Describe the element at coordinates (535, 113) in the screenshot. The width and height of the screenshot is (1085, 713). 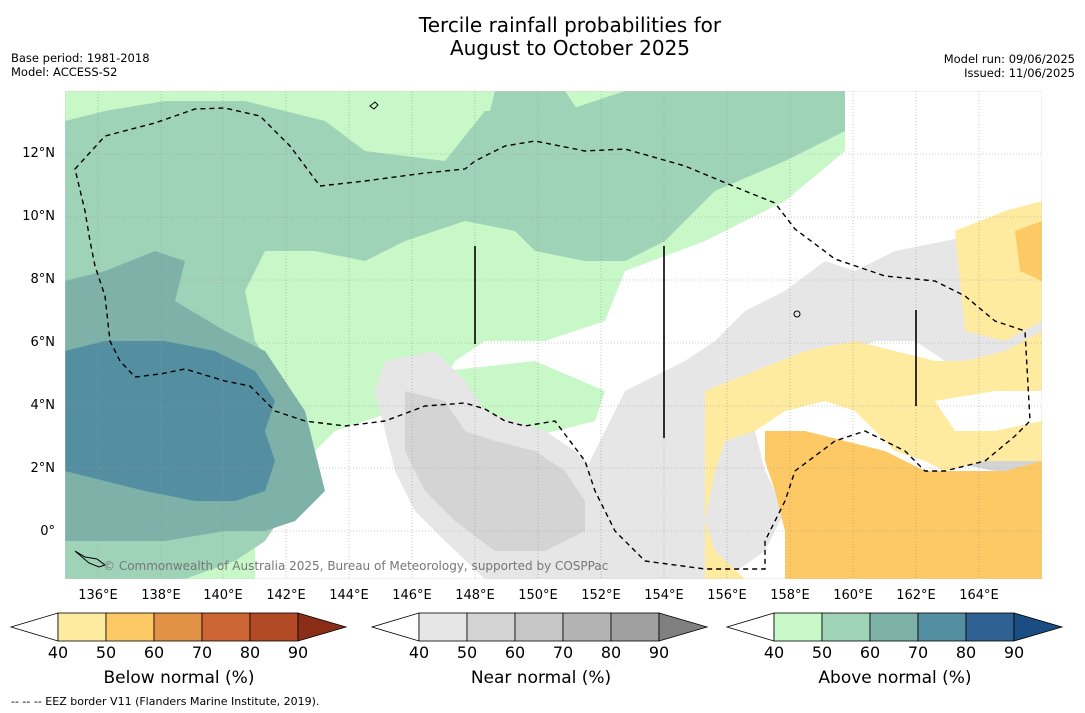
I see `above-60-top` at that location.